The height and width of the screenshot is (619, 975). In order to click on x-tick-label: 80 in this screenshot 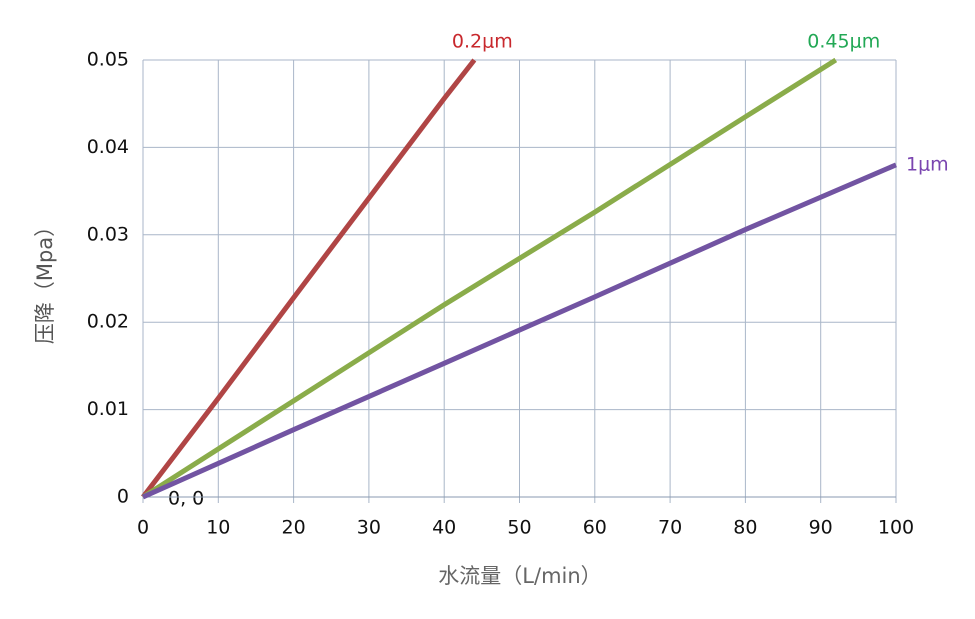, I will do `click(745, 528)`.